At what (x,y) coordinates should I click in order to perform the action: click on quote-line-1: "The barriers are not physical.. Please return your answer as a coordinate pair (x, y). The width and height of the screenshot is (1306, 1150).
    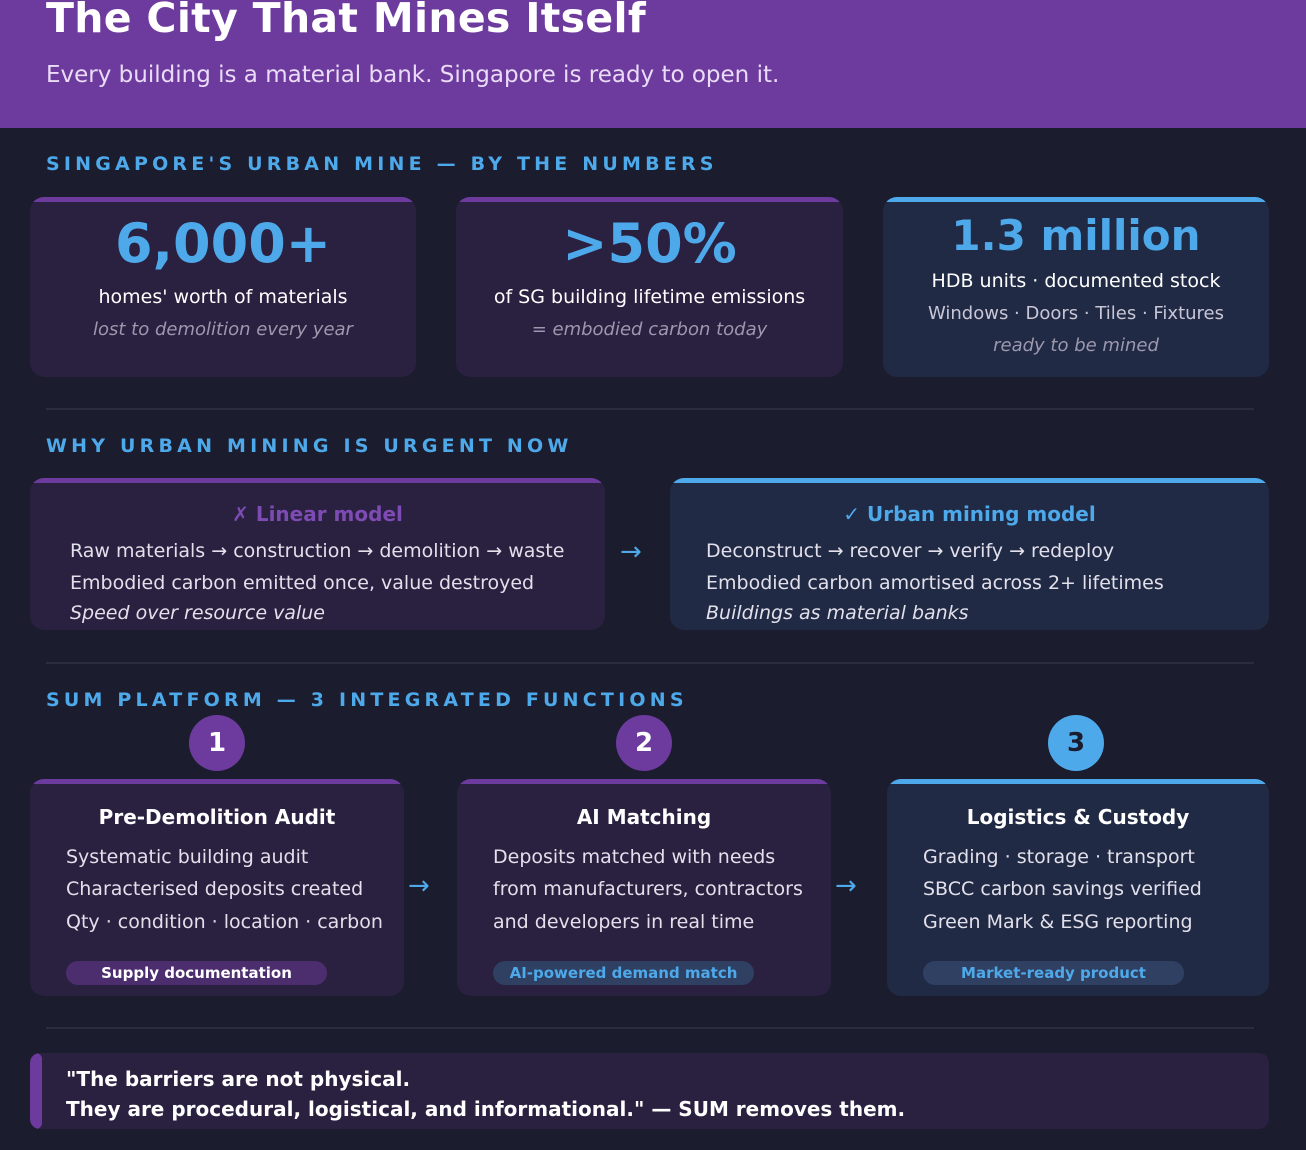
    Looking at the image, I should click on (238, 1079).